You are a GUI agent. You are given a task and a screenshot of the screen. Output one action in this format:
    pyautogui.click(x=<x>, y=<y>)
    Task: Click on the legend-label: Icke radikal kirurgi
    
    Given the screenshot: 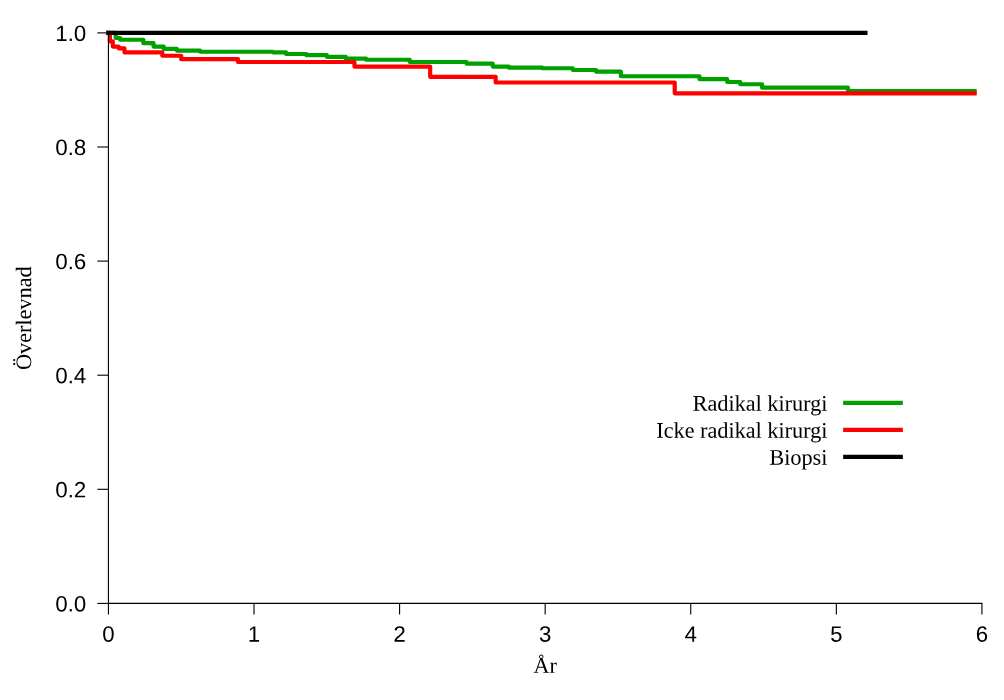 What is the action you would take?
    pyautogui.click(x=742, y=432)
    